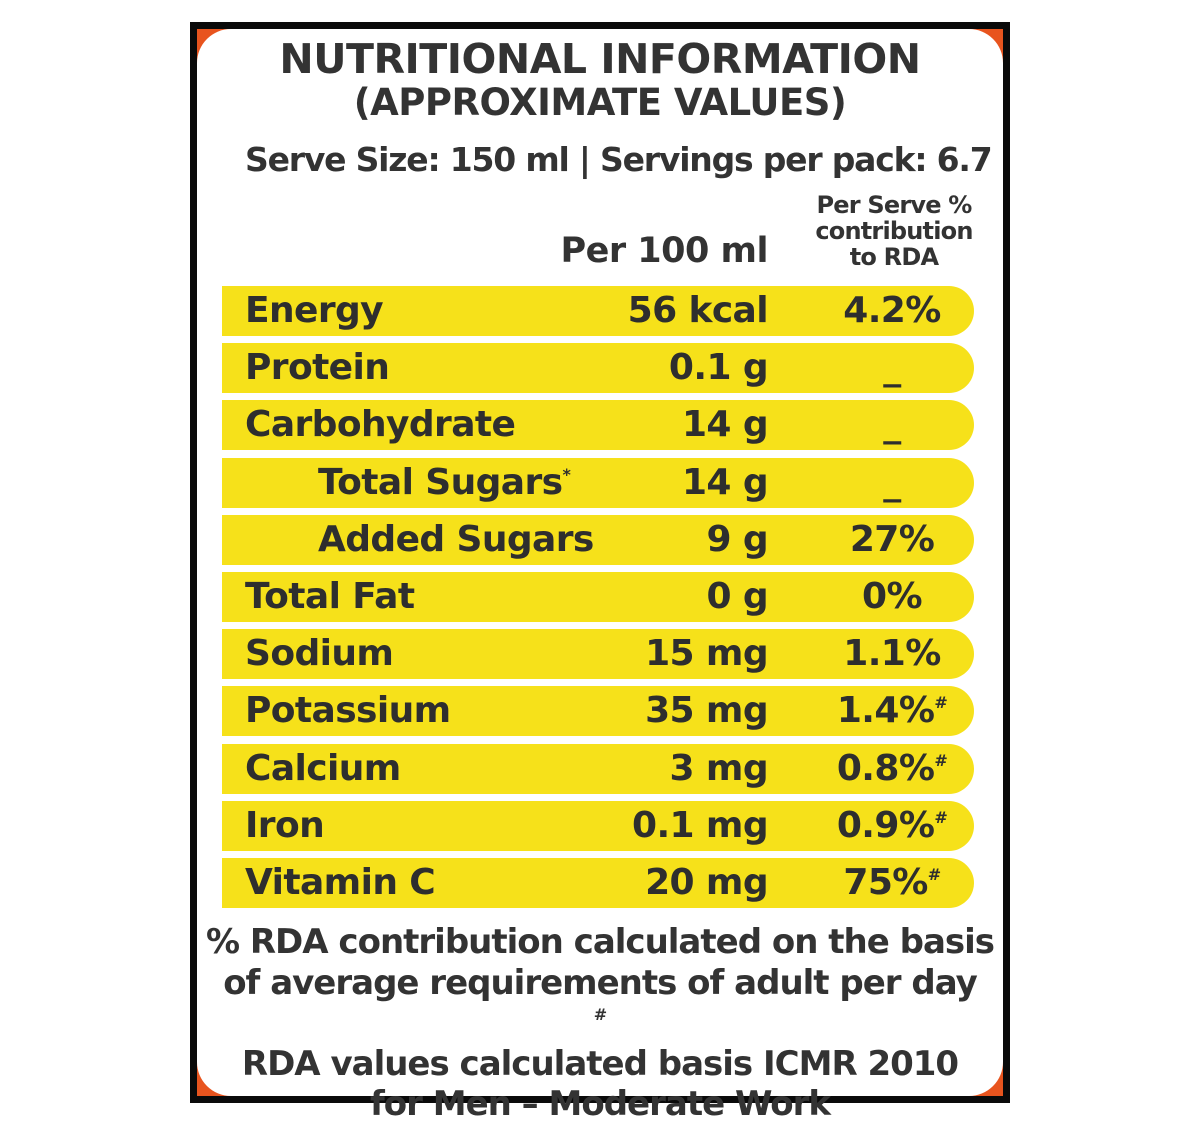  What do you see at coordinates (707, 711) in the screenshot?
I see `nutrient-value: 35 mg` at bounding box center [707, 711].